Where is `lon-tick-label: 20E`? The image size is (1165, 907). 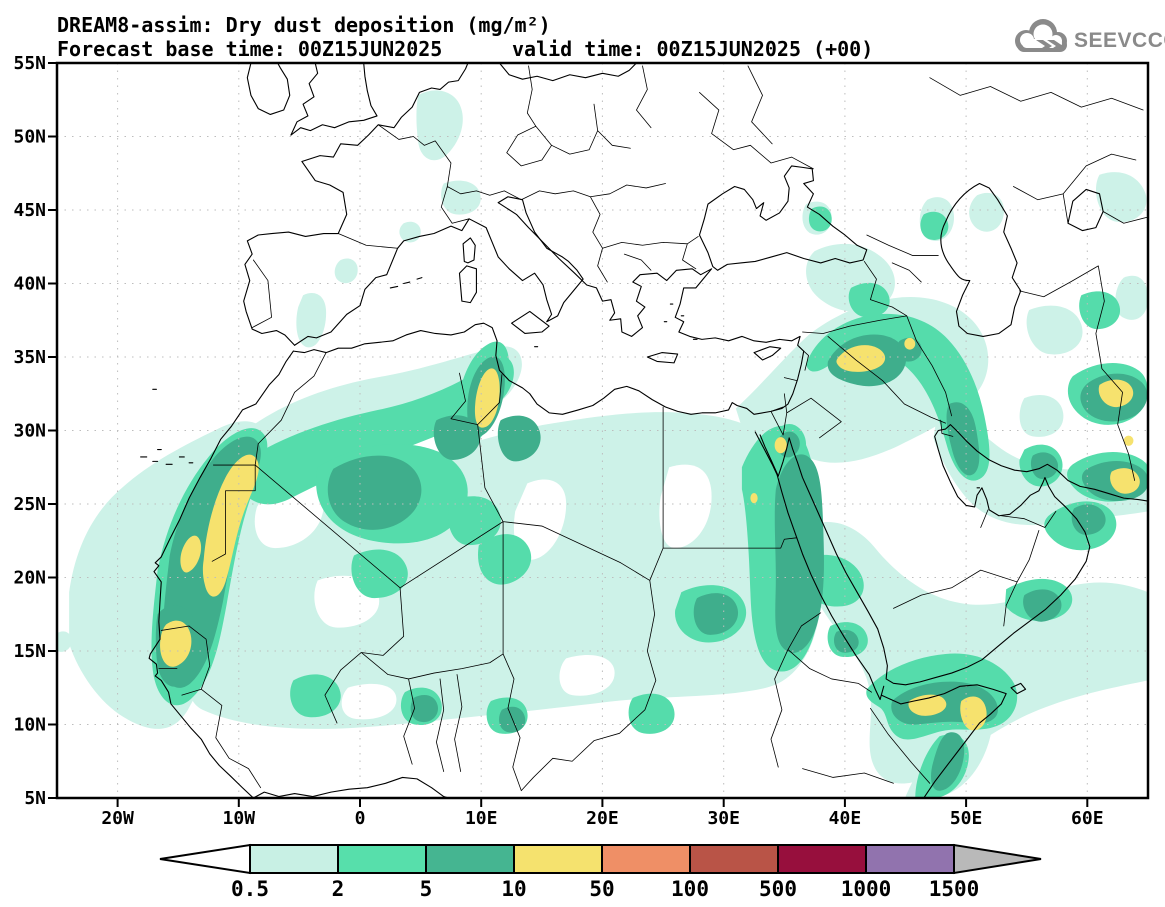 lon-tick-label: 20E is located at coordinates (602, 818).